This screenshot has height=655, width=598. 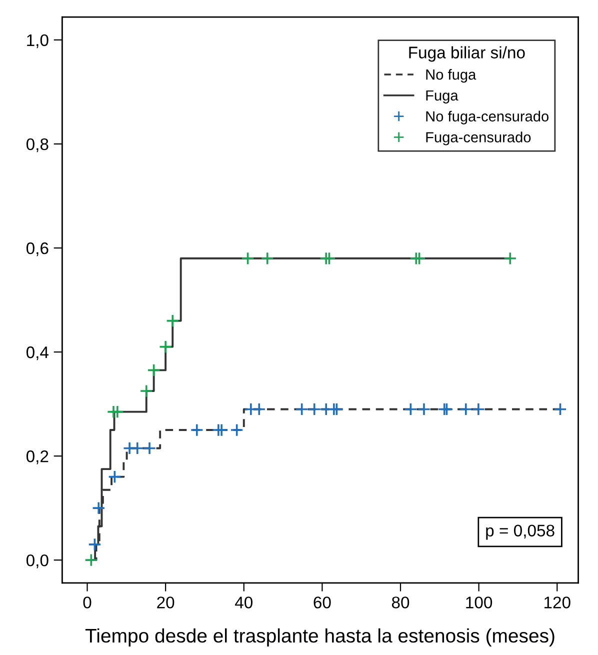 What do you see at coordinates (37, 41) in the screenshot?
I see `y-tick-label: 1,0` at bounding box center [37, 41].